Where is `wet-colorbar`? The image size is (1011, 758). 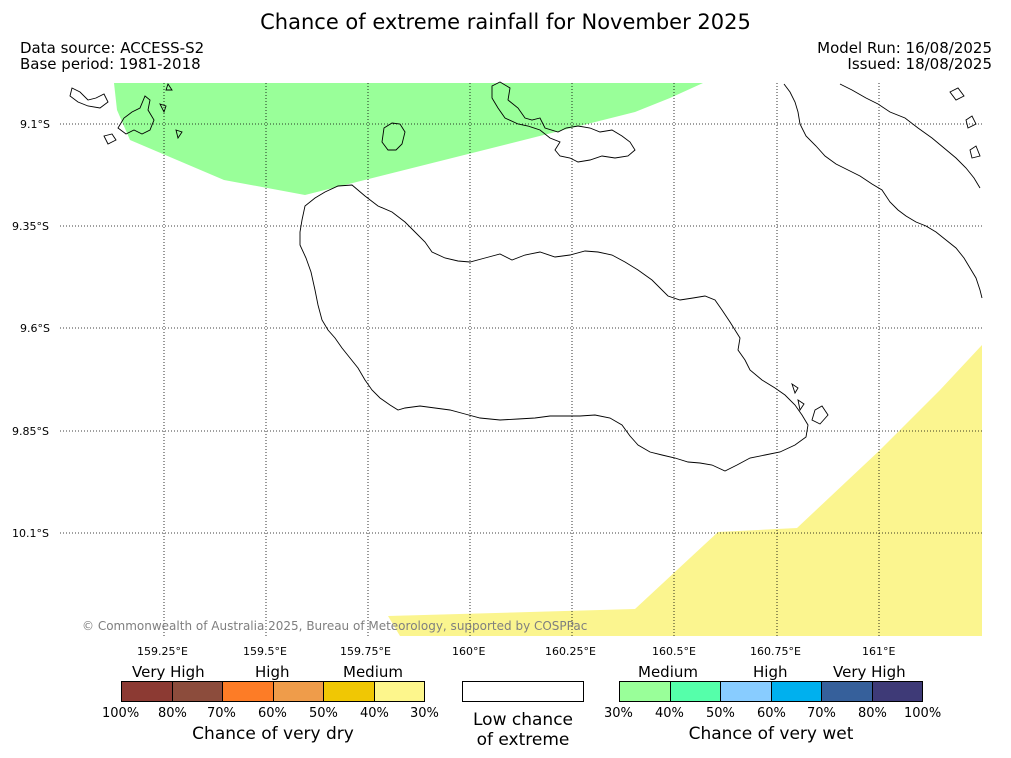
wet-colorbar is located at coordinates (771, 691).